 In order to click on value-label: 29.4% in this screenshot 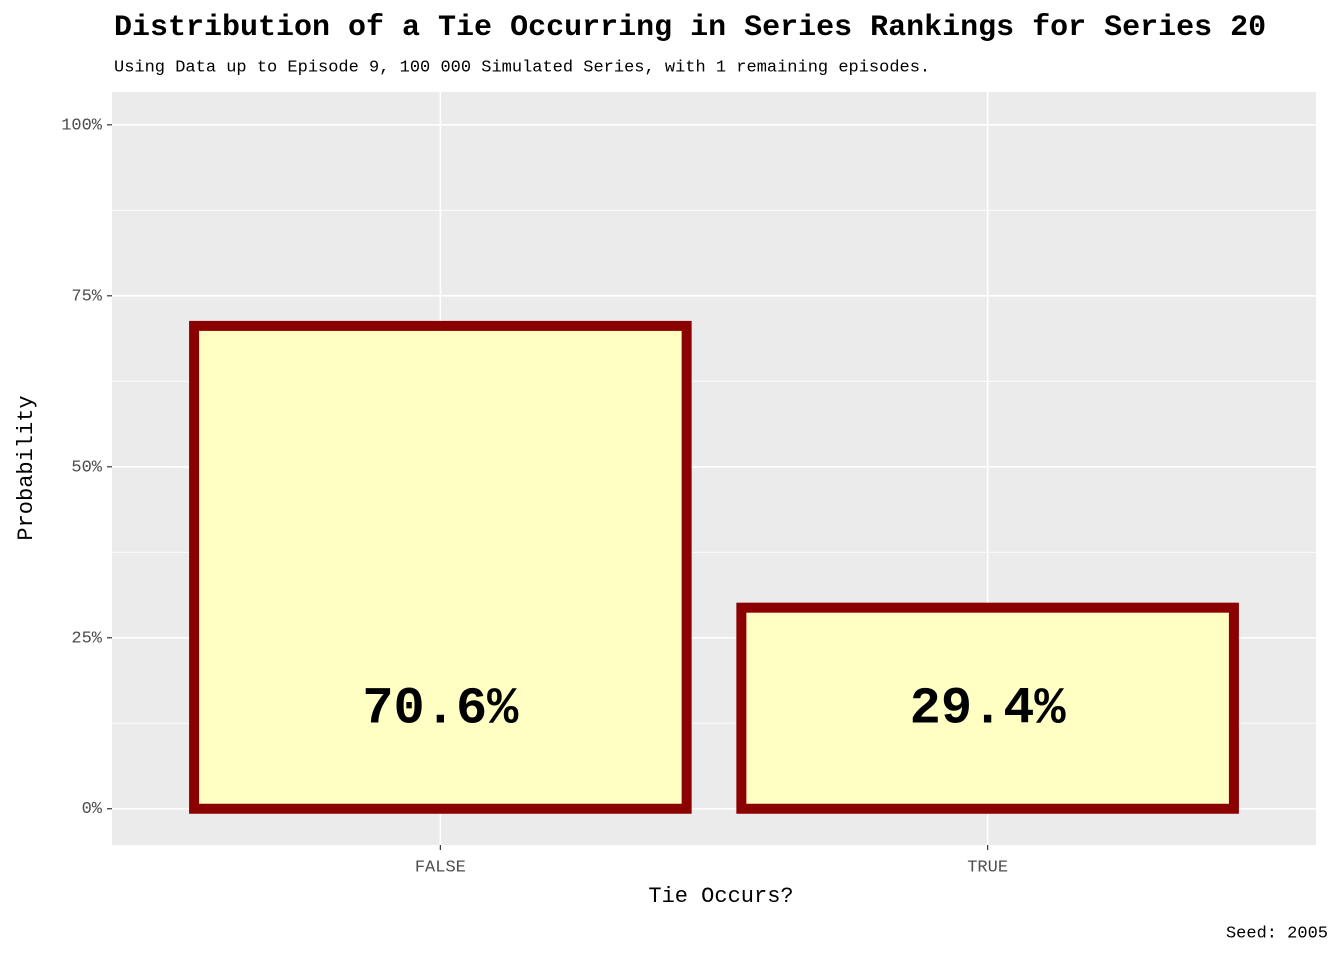, I will do `click(988, 708)`.